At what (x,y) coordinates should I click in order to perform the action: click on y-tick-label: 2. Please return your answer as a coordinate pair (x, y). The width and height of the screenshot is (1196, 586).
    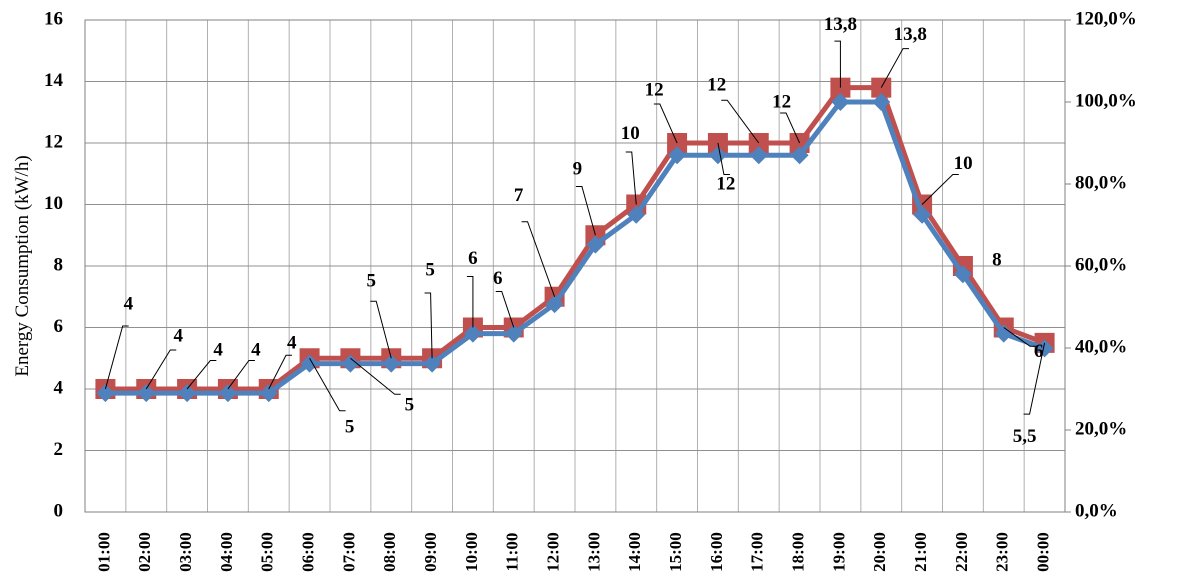
    Looking at the image, I should click on (59, 449).